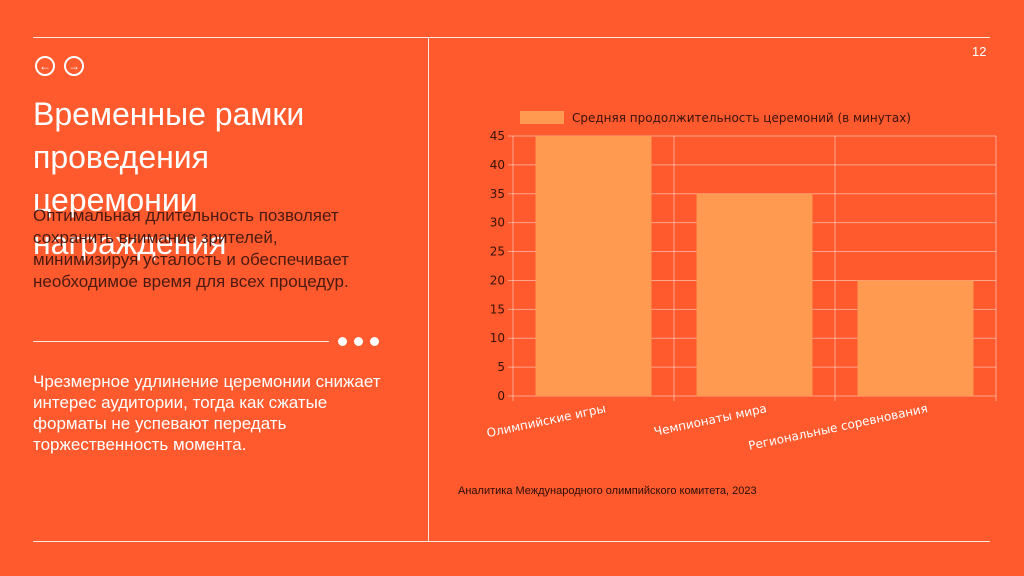 Image resolution: width=1024 pixels, height=576 pixels. What do you see at coordinates (497, 165) in the screenshot?
I see `y-tick-label: 40` at bounding box center [497, 165].